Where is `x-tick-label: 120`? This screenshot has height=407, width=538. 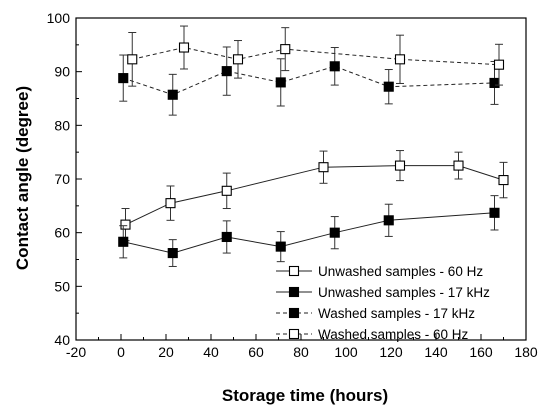
x-tick-label: 120 is located at coordinates (391, 352).